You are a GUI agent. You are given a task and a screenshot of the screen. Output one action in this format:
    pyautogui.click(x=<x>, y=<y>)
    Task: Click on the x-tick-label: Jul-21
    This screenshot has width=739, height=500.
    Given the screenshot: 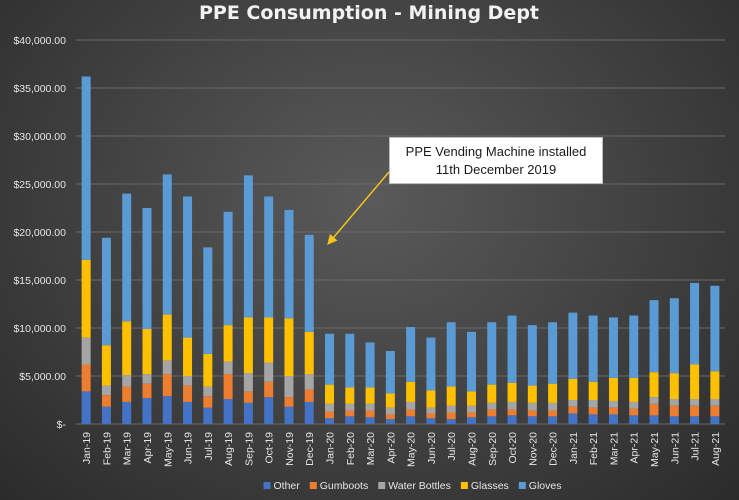 What is the action you would take?
    pyautogui.click(x=696, y=446)
    